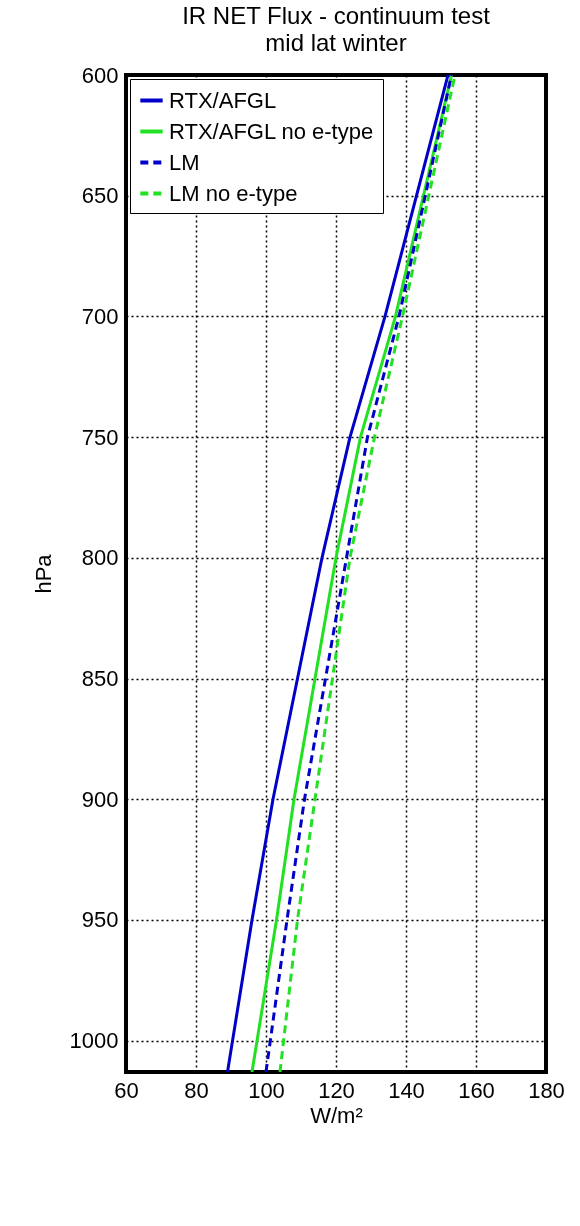 Image resolution: width=580 pixels, height=1226 pixels. I want to click on y-tick-label: 800, so click(100, 558).